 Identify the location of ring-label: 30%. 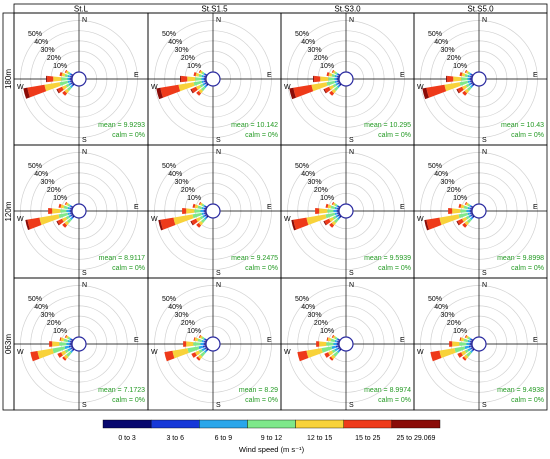
(182, 50).